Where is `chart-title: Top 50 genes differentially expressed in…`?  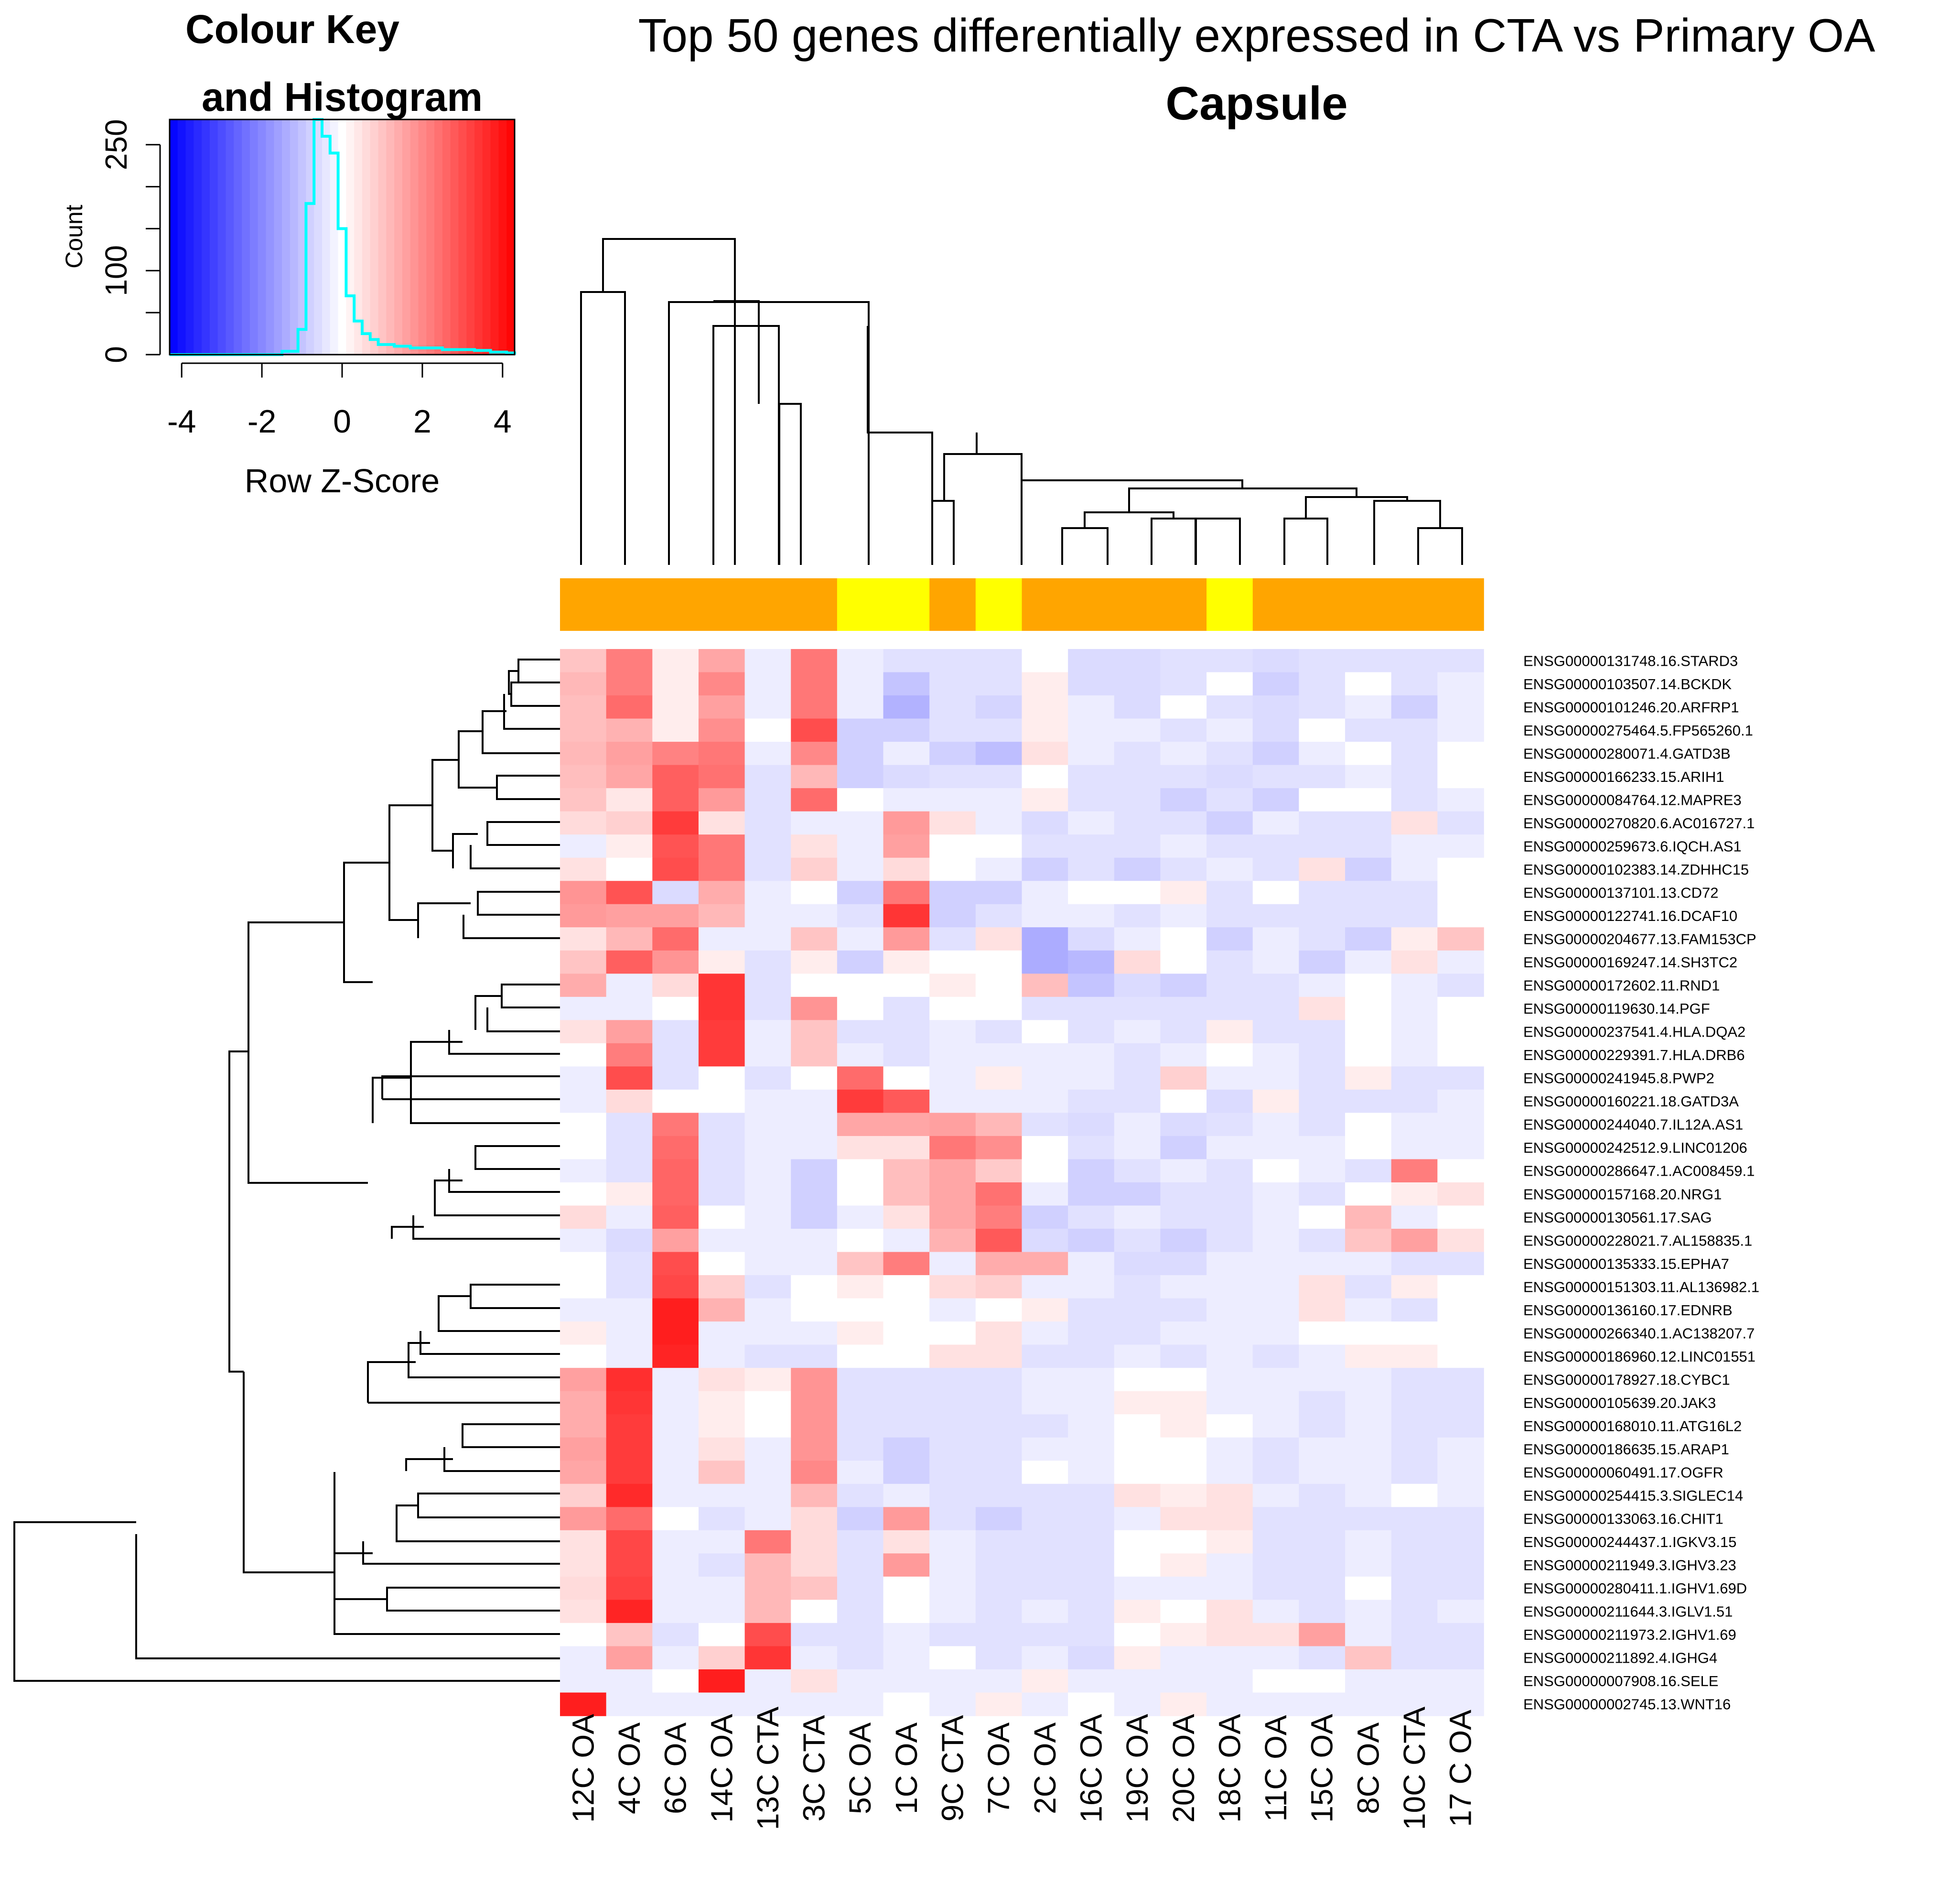 chart-title: Top 50 genes differentially expressed in… is located at coordinates (1256, 35).